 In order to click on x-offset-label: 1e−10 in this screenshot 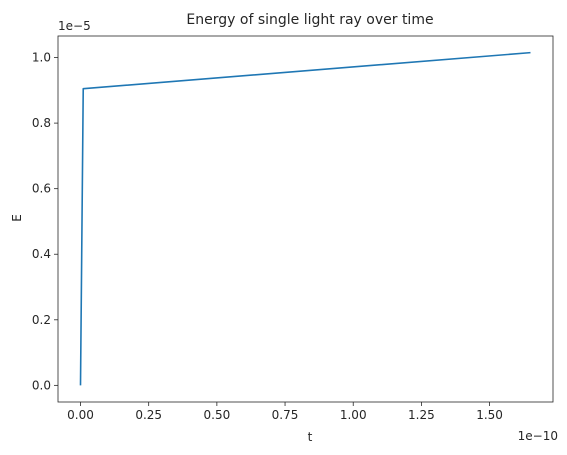, I will do `click(538, 436)`.